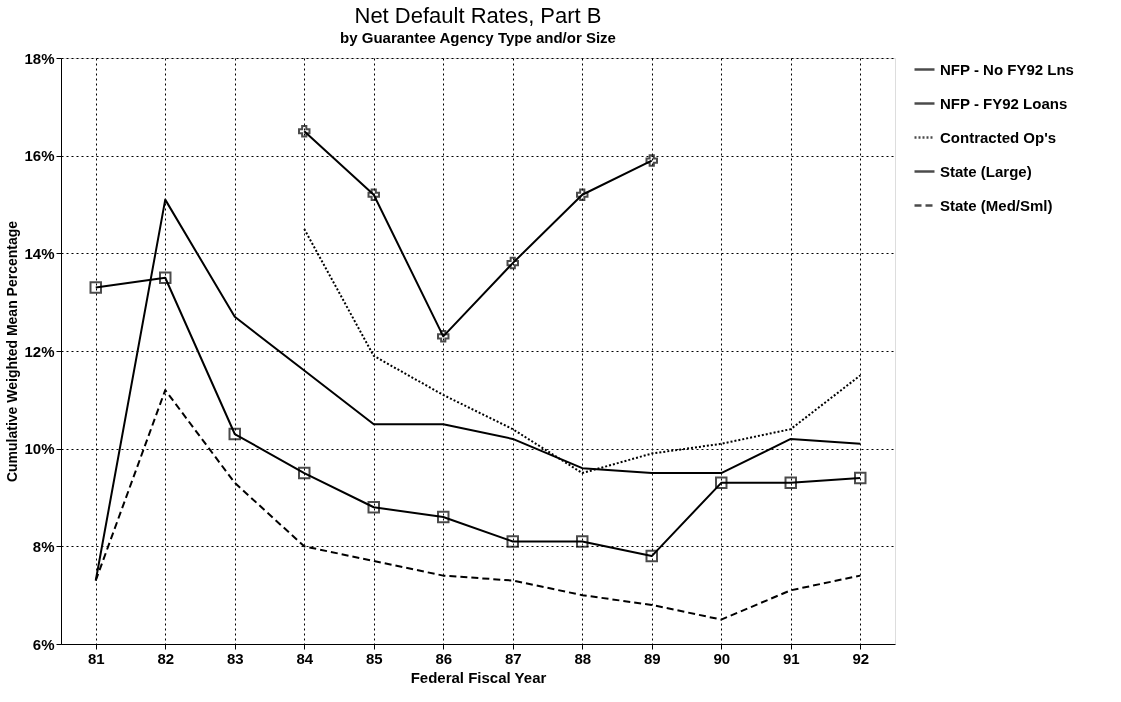 The height and width of the screenshot is (702, 1121). Describe the element at coordinates (861, 658) in the screenshot. I see `x-tick-label: 92` at that location.